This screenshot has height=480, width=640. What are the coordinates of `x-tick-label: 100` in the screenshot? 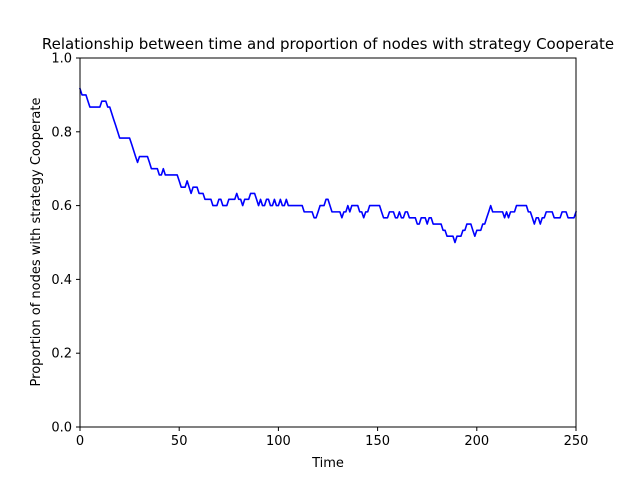 It's located at (278, 441).